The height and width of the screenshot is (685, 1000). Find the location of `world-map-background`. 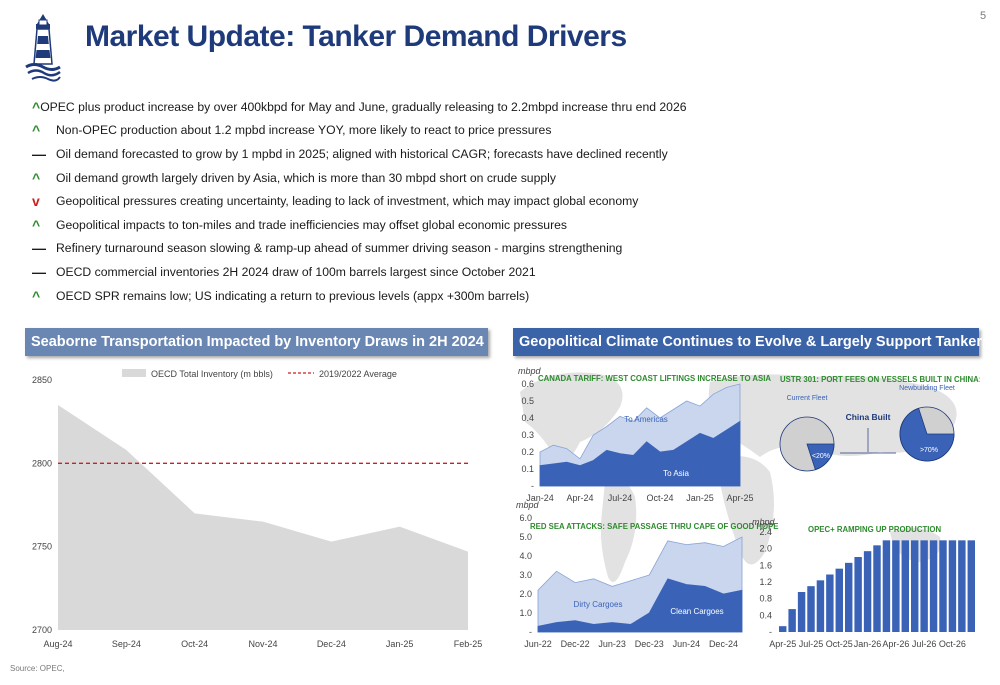

world-map-background is located at coordinates (738, 477).